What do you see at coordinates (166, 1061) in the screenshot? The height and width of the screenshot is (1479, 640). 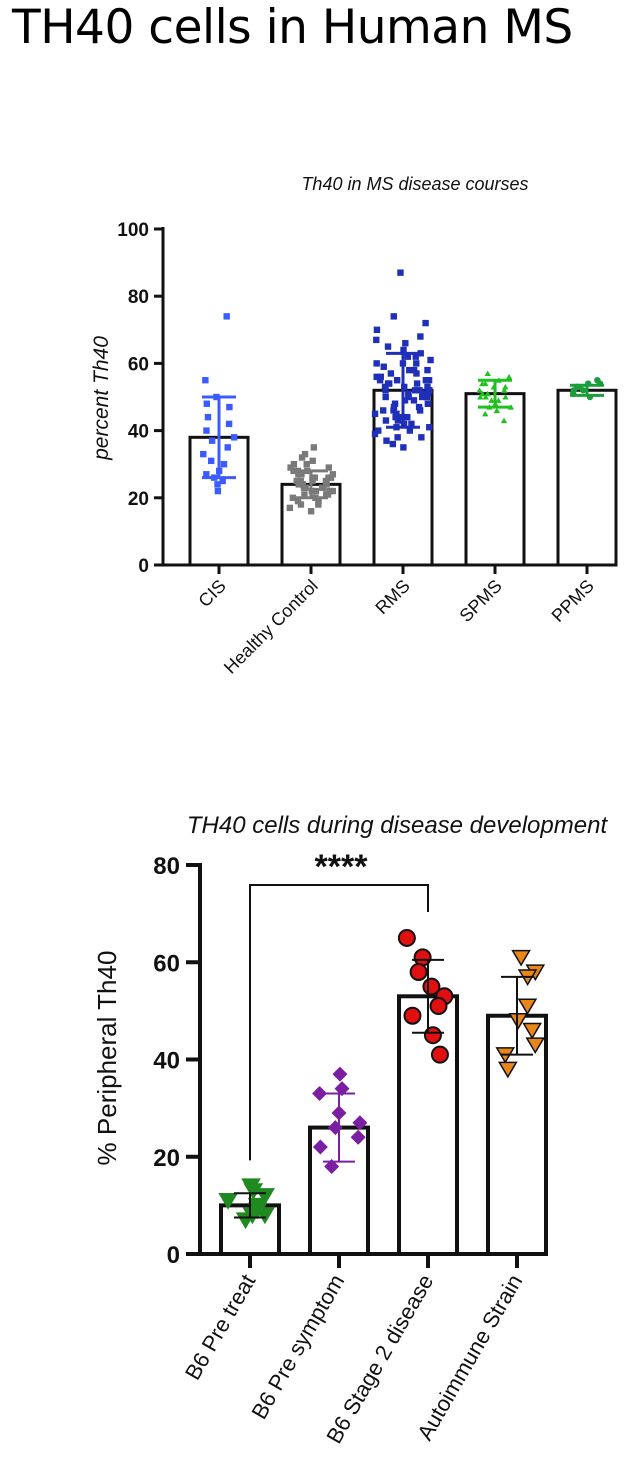 I see `chart2-y-tick-label: 40` at bounding box center [166, 1061].